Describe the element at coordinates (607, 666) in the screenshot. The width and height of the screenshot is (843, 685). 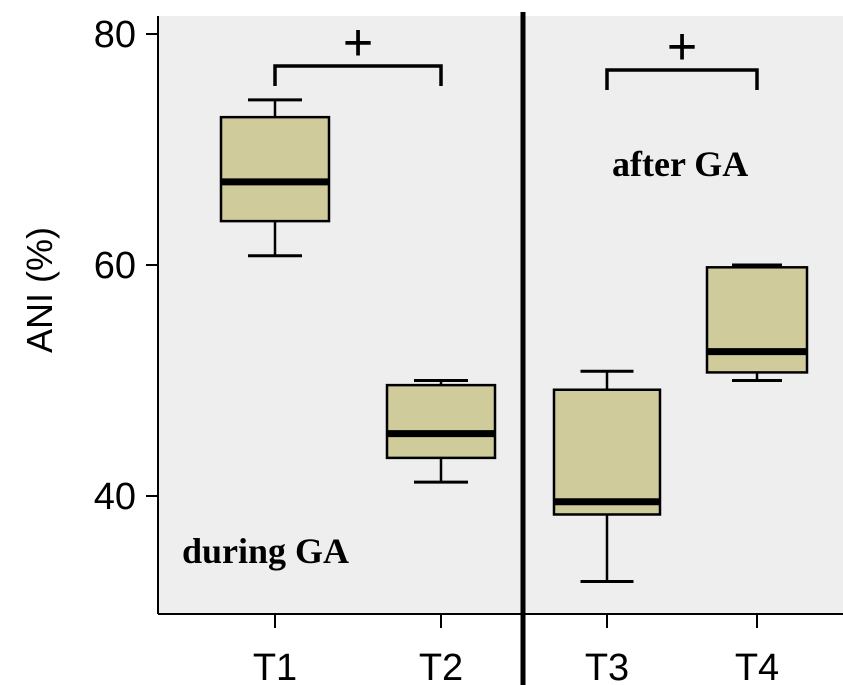
I see `x-tick-label-t3: T3` at that location.